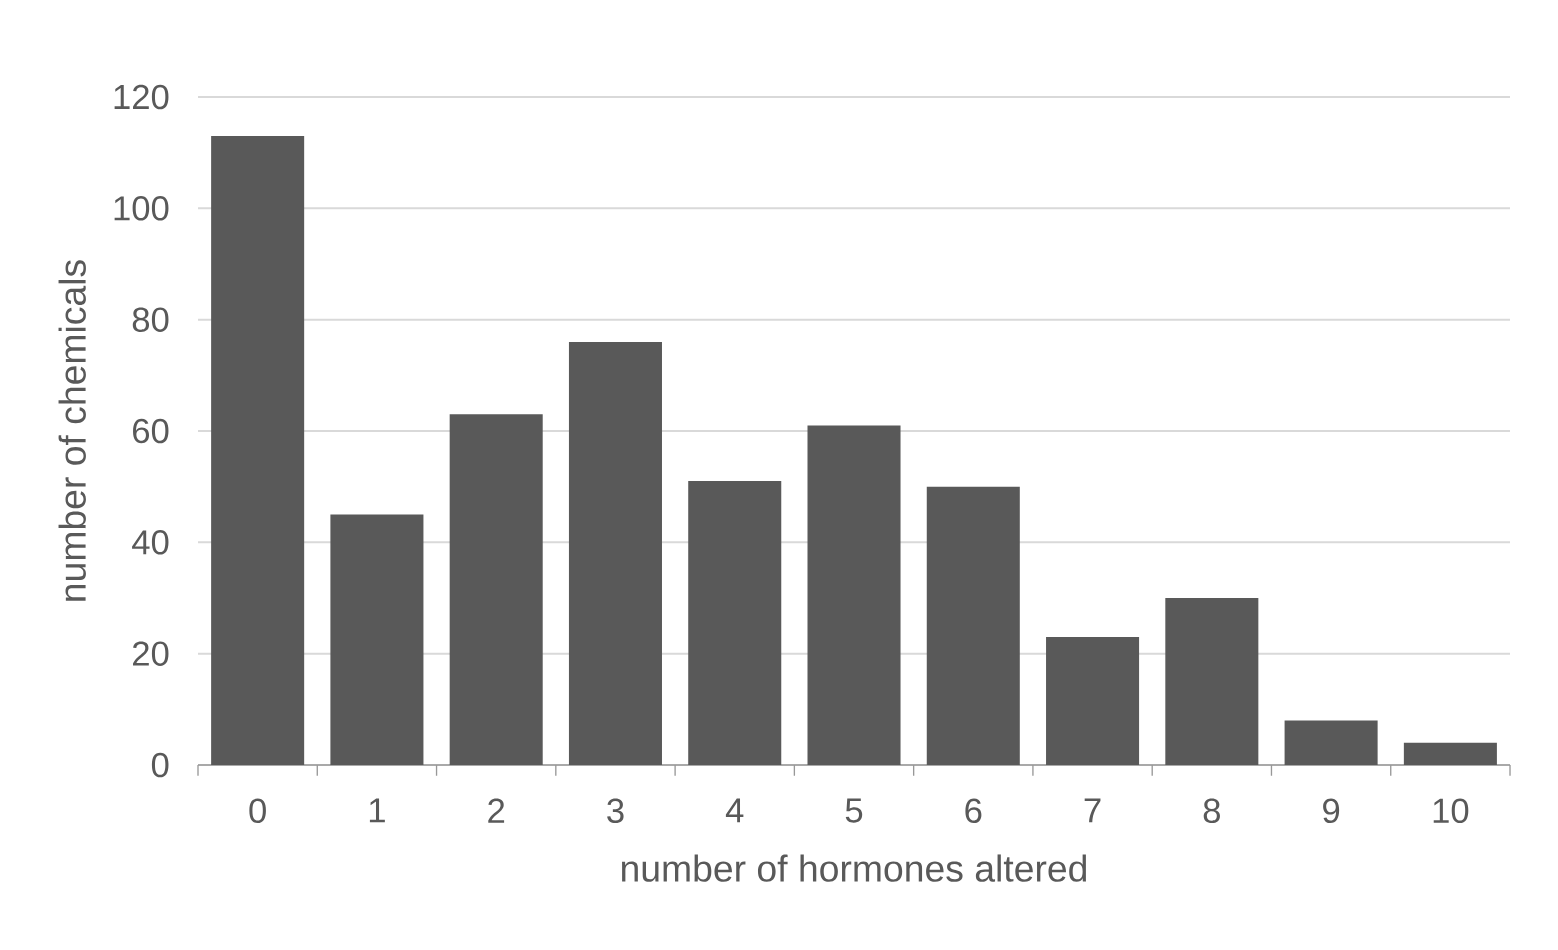 The width and height of the screenshot is (1558, 950). I want to click on y-axis-title: number of chemicals, so click(72, 430).